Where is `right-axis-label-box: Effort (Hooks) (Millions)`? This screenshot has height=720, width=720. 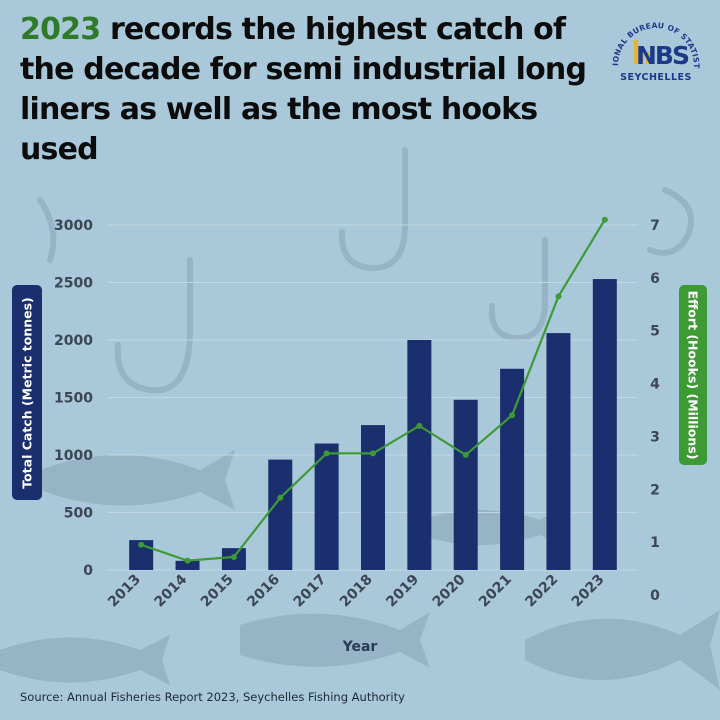 right-axis-label-box: Effort (Hooks) (Millions) is located at coordinates (693, 375).